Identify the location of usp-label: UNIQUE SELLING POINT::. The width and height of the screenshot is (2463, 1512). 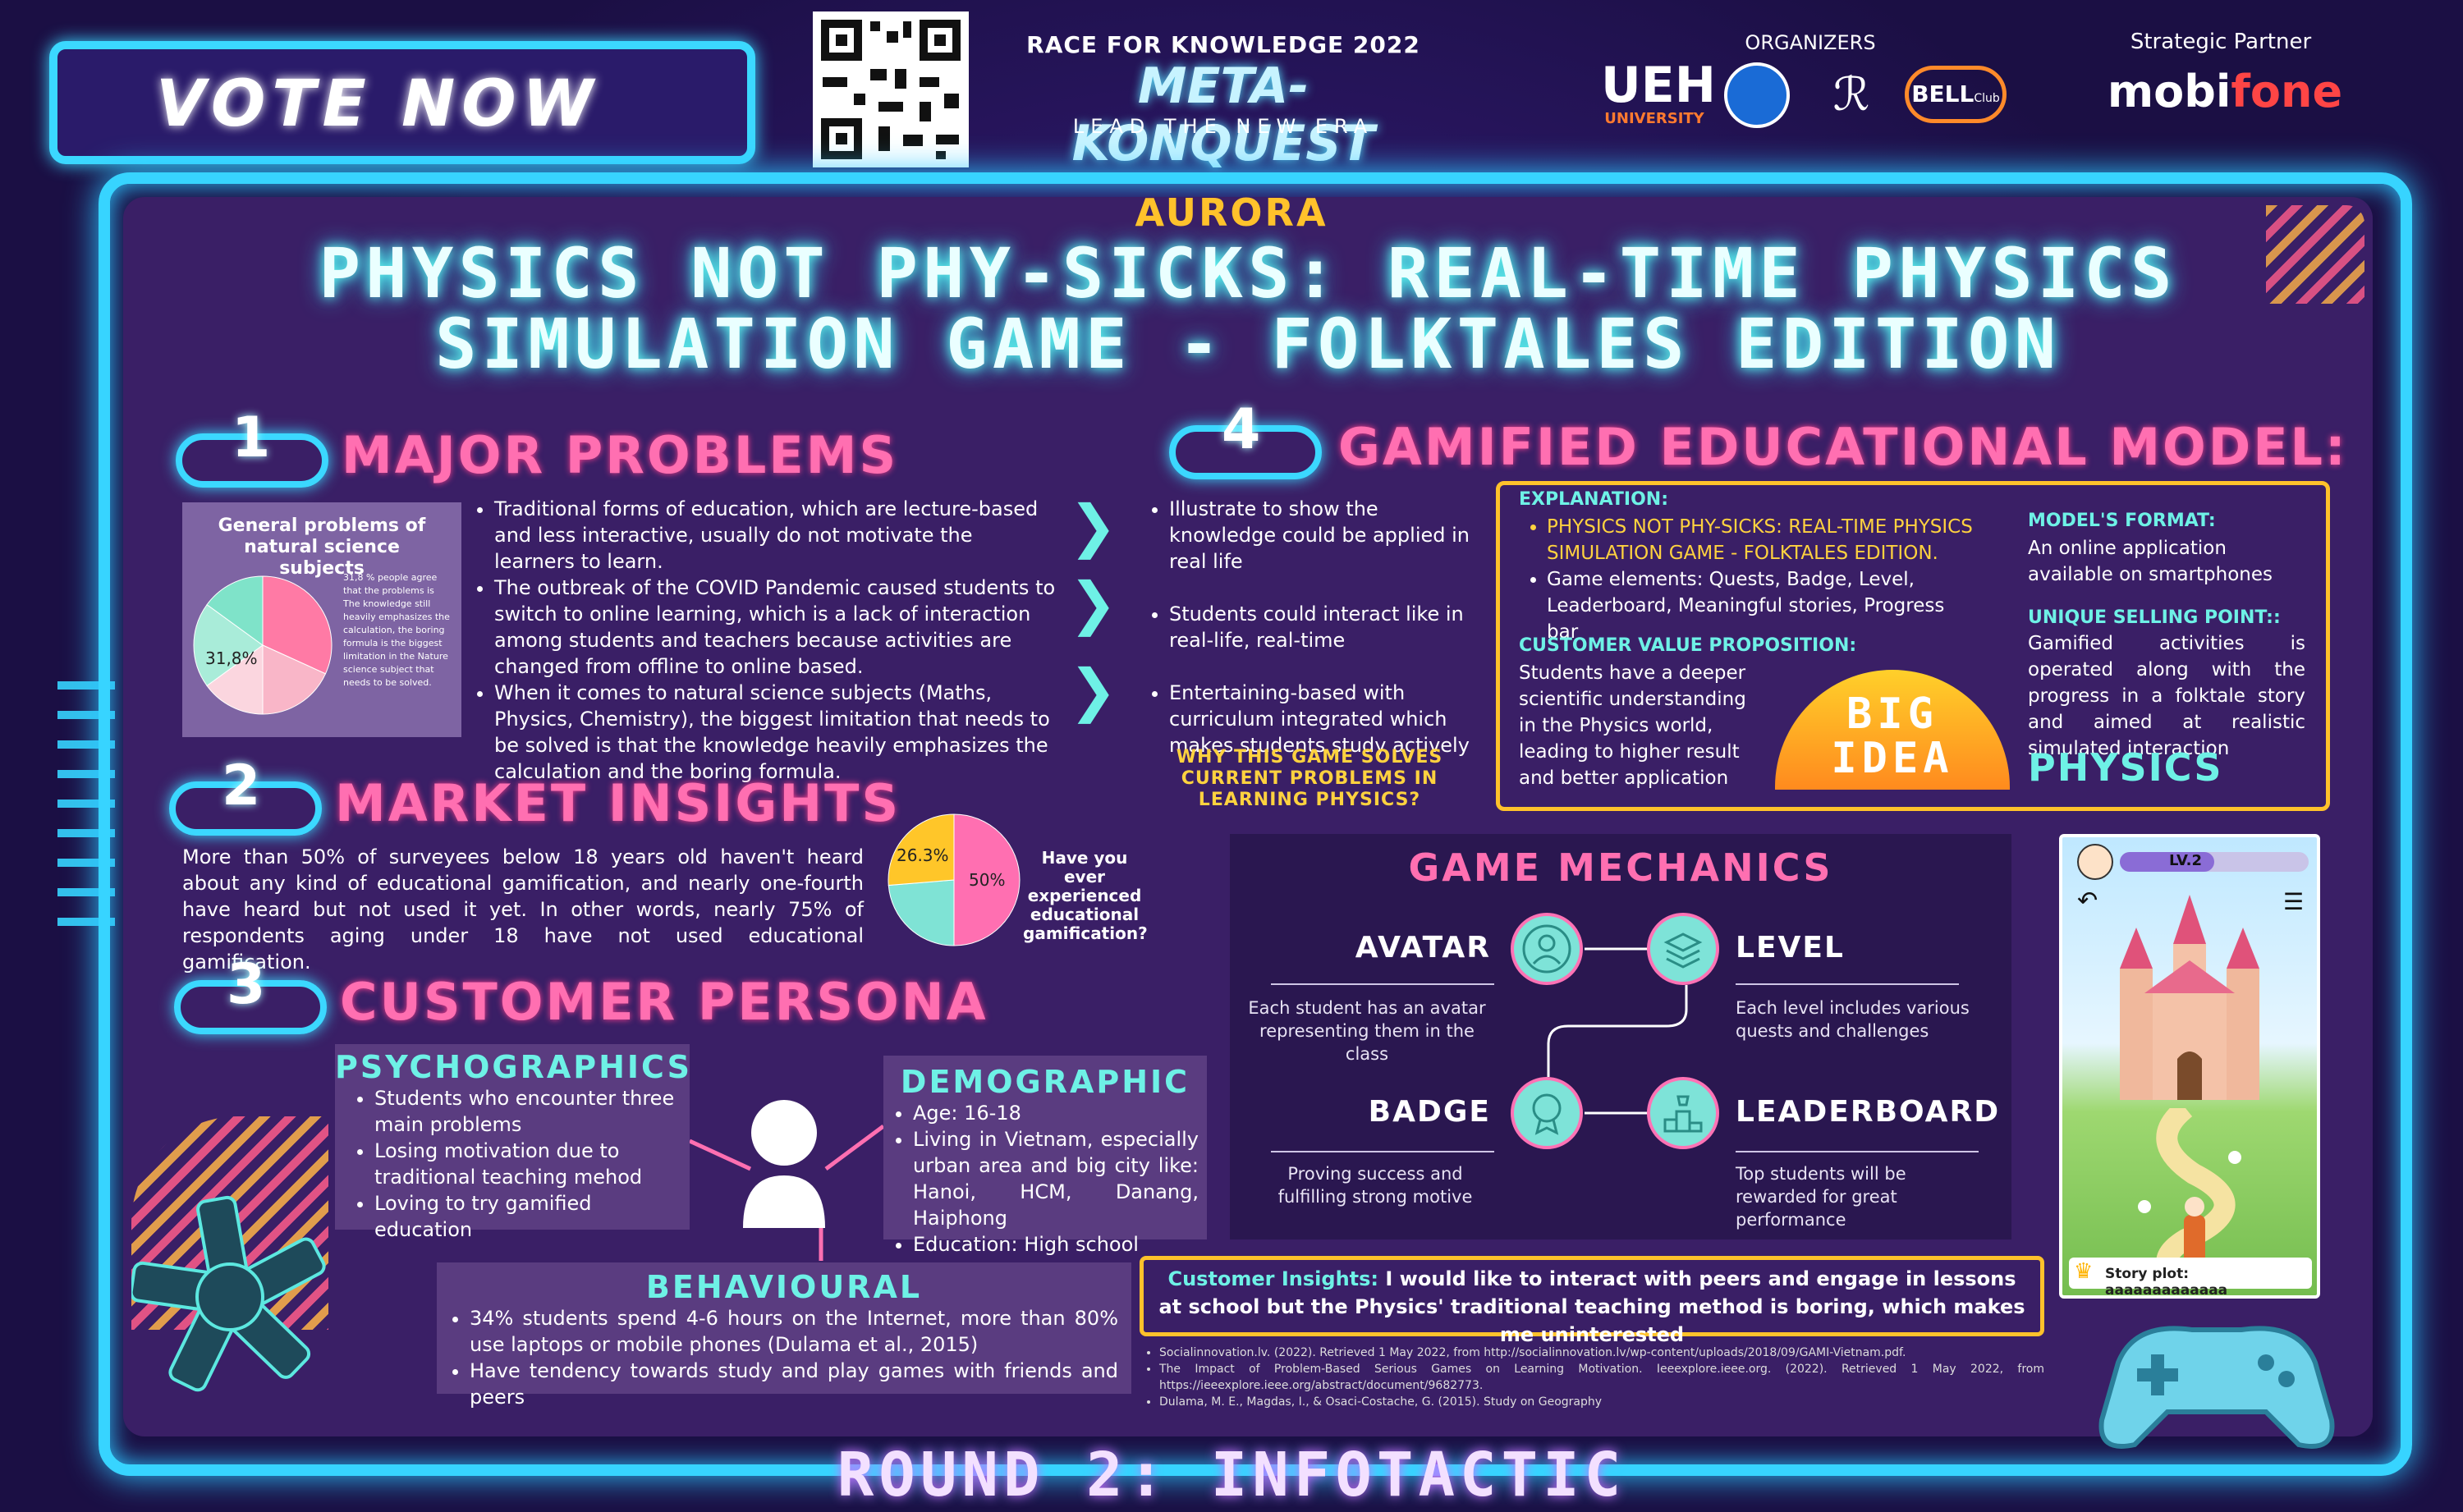
(2154, 617).